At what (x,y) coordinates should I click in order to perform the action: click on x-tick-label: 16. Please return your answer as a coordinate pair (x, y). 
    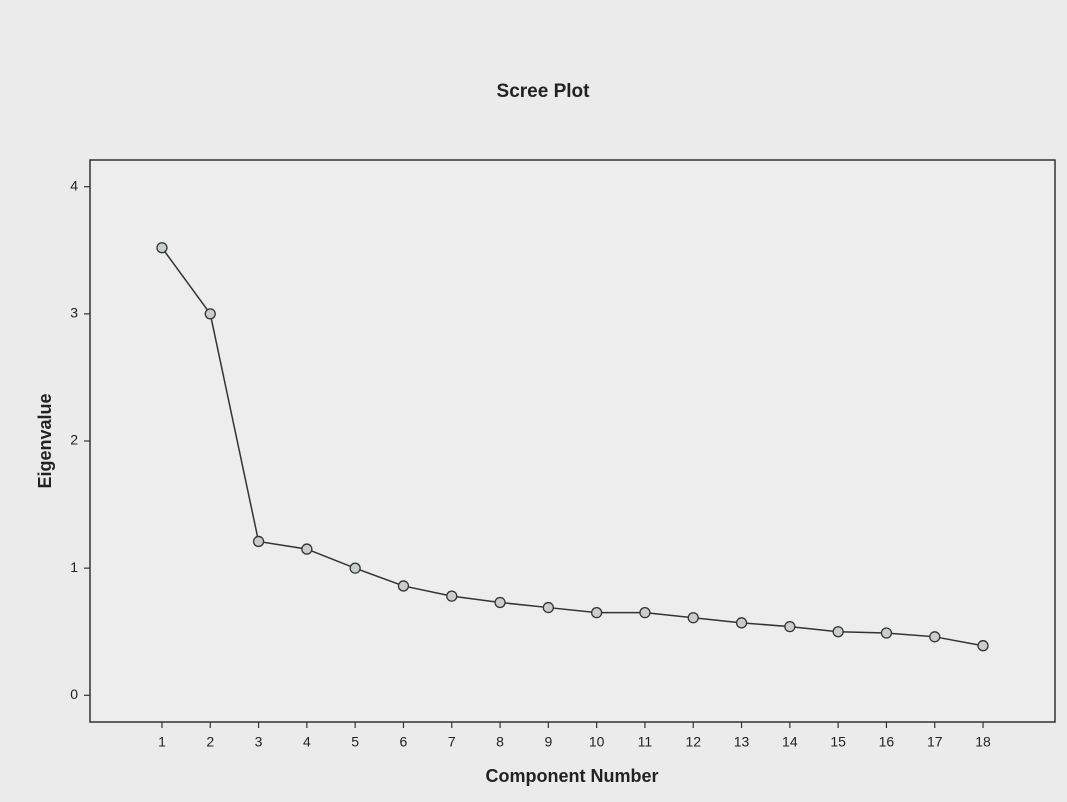
    Looking at the image, I should click on (887, 742).